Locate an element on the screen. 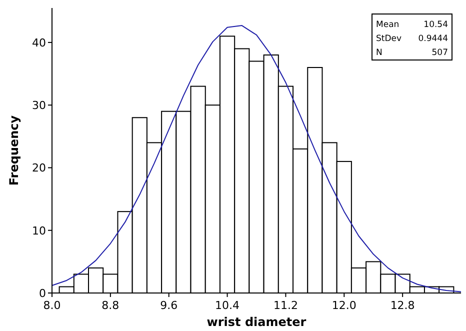 This screenshot has width=466, height=331. x-tick-label: 9.6 is located at coordinates (169, 305).